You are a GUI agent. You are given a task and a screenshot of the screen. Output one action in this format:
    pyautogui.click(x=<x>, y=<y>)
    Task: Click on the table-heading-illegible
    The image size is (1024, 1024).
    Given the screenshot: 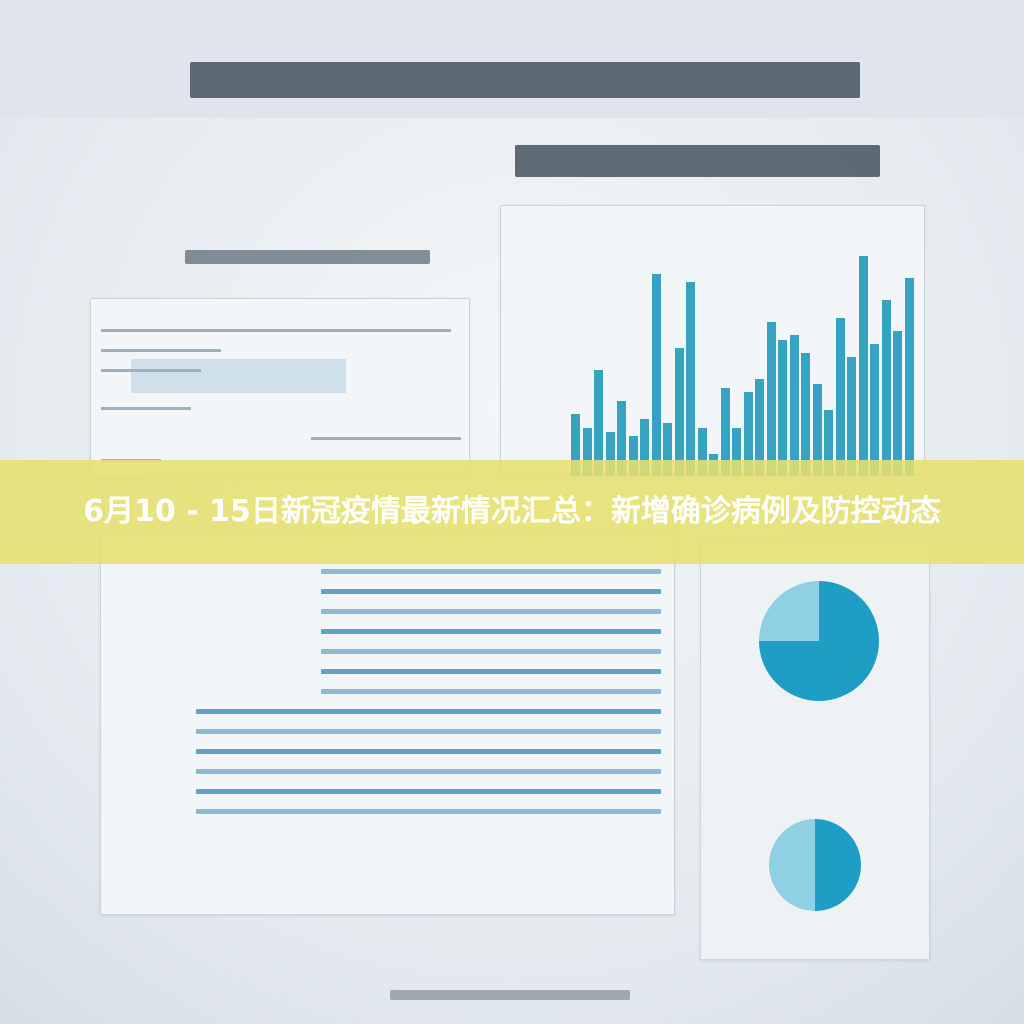 What is the action you would take?
    pyautogui.click(x=307, y=257)
    